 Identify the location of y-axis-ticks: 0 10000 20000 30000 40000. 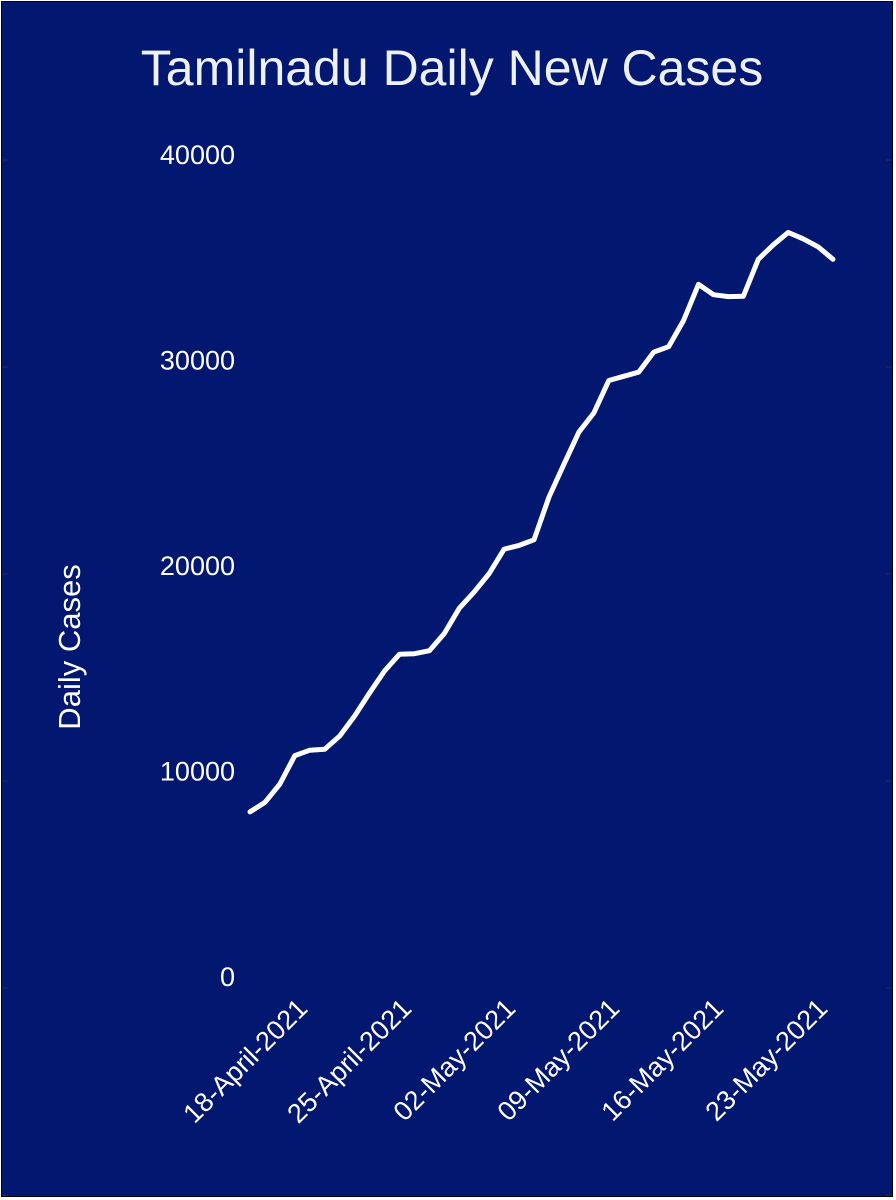
(197, 566).